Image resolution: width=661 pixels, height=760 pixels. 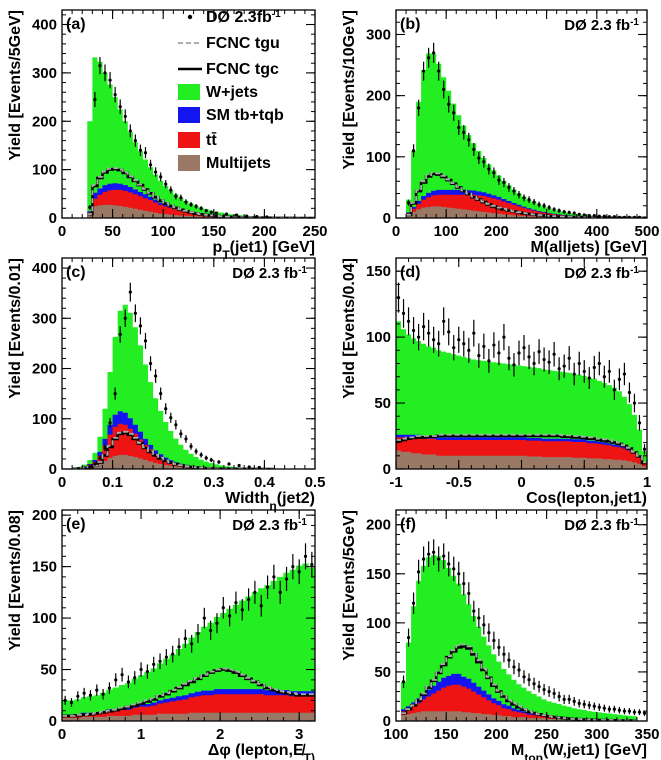 What do you see at coordinates (62, 734) in the screenshot?
I see `x-tick-label: 0` at bounding box center [62, 734].